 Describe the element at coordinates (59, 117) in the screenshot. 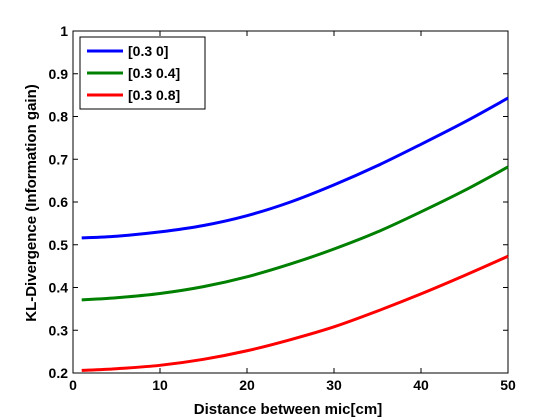

I see `y-tick-label: 0.8` at that location.